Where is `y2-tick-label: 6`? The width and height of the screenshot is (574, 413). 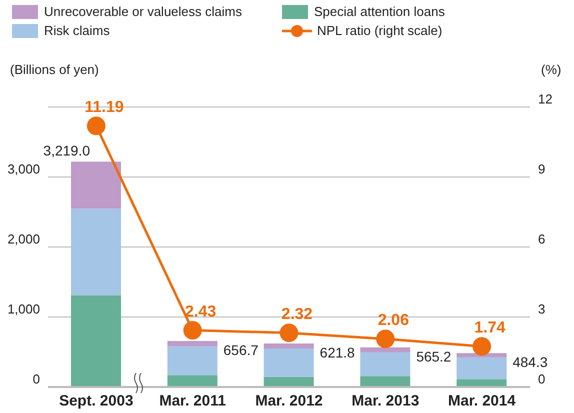
y2-tick-label: 6 is located at coordinates (542, 239).